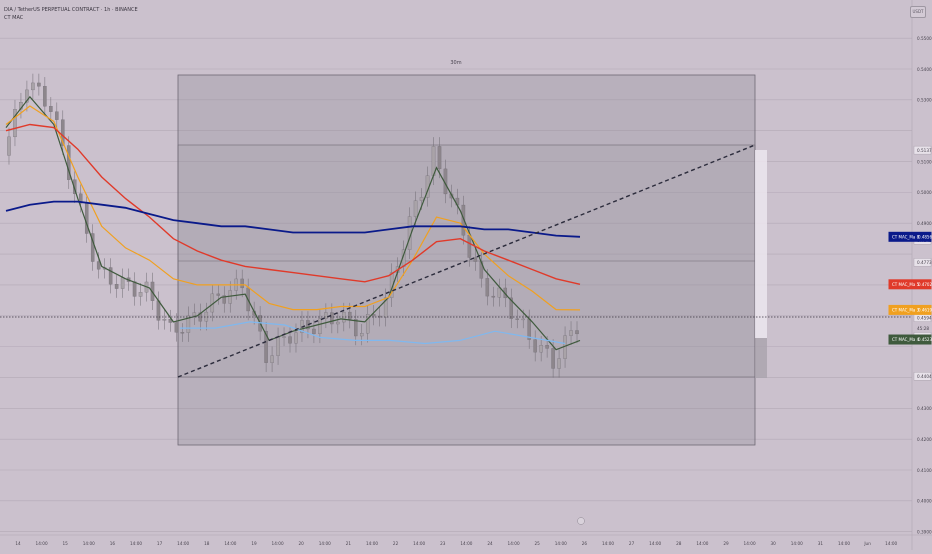 Image resolution: width=932 pixels, height=554 pixels. Describe the element at coordinates (113, 543) in the screenshot. I see `time-tick-label: 16` at that location.